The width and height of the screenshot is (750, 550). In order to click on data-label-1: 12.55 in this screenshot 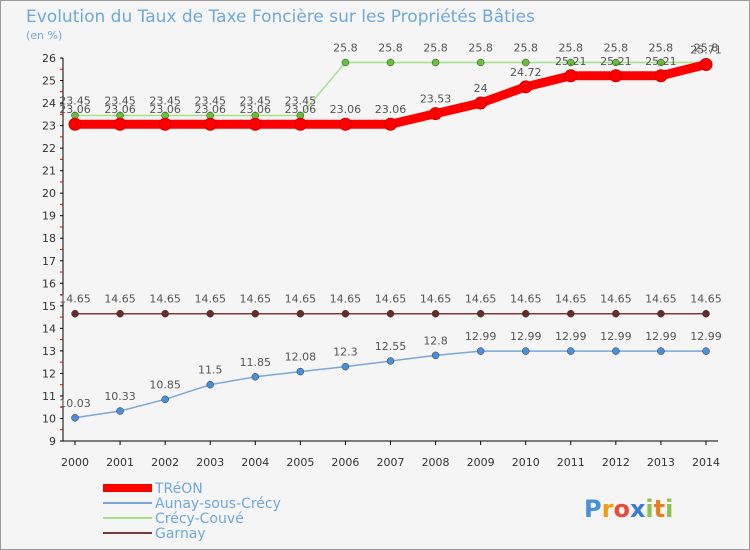, I will do `click(391, 346)`.